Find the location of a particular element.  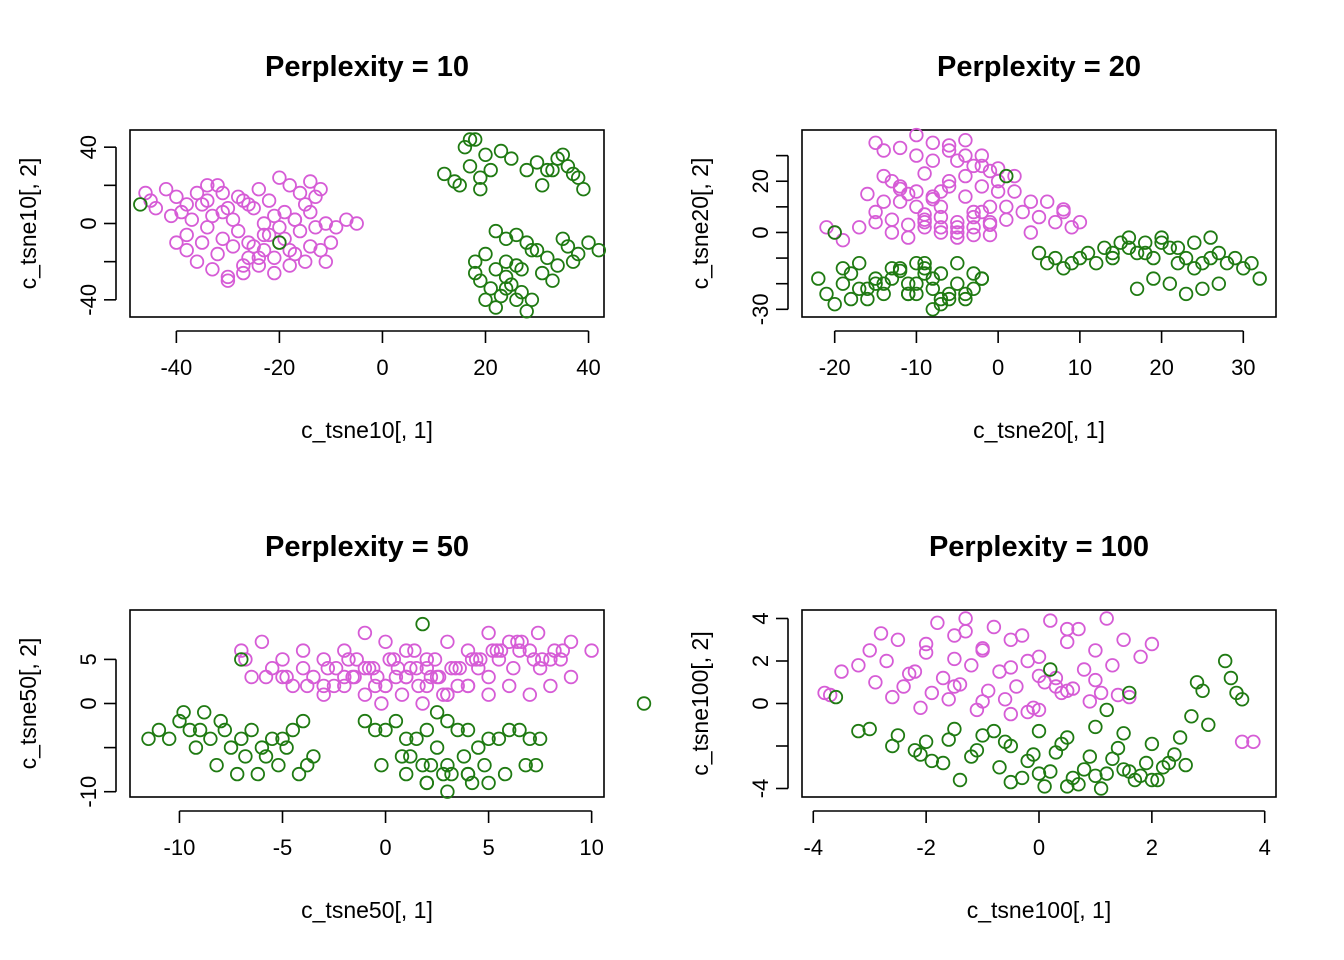

y-tick-label: 40 is located at coordinates (88, 147).